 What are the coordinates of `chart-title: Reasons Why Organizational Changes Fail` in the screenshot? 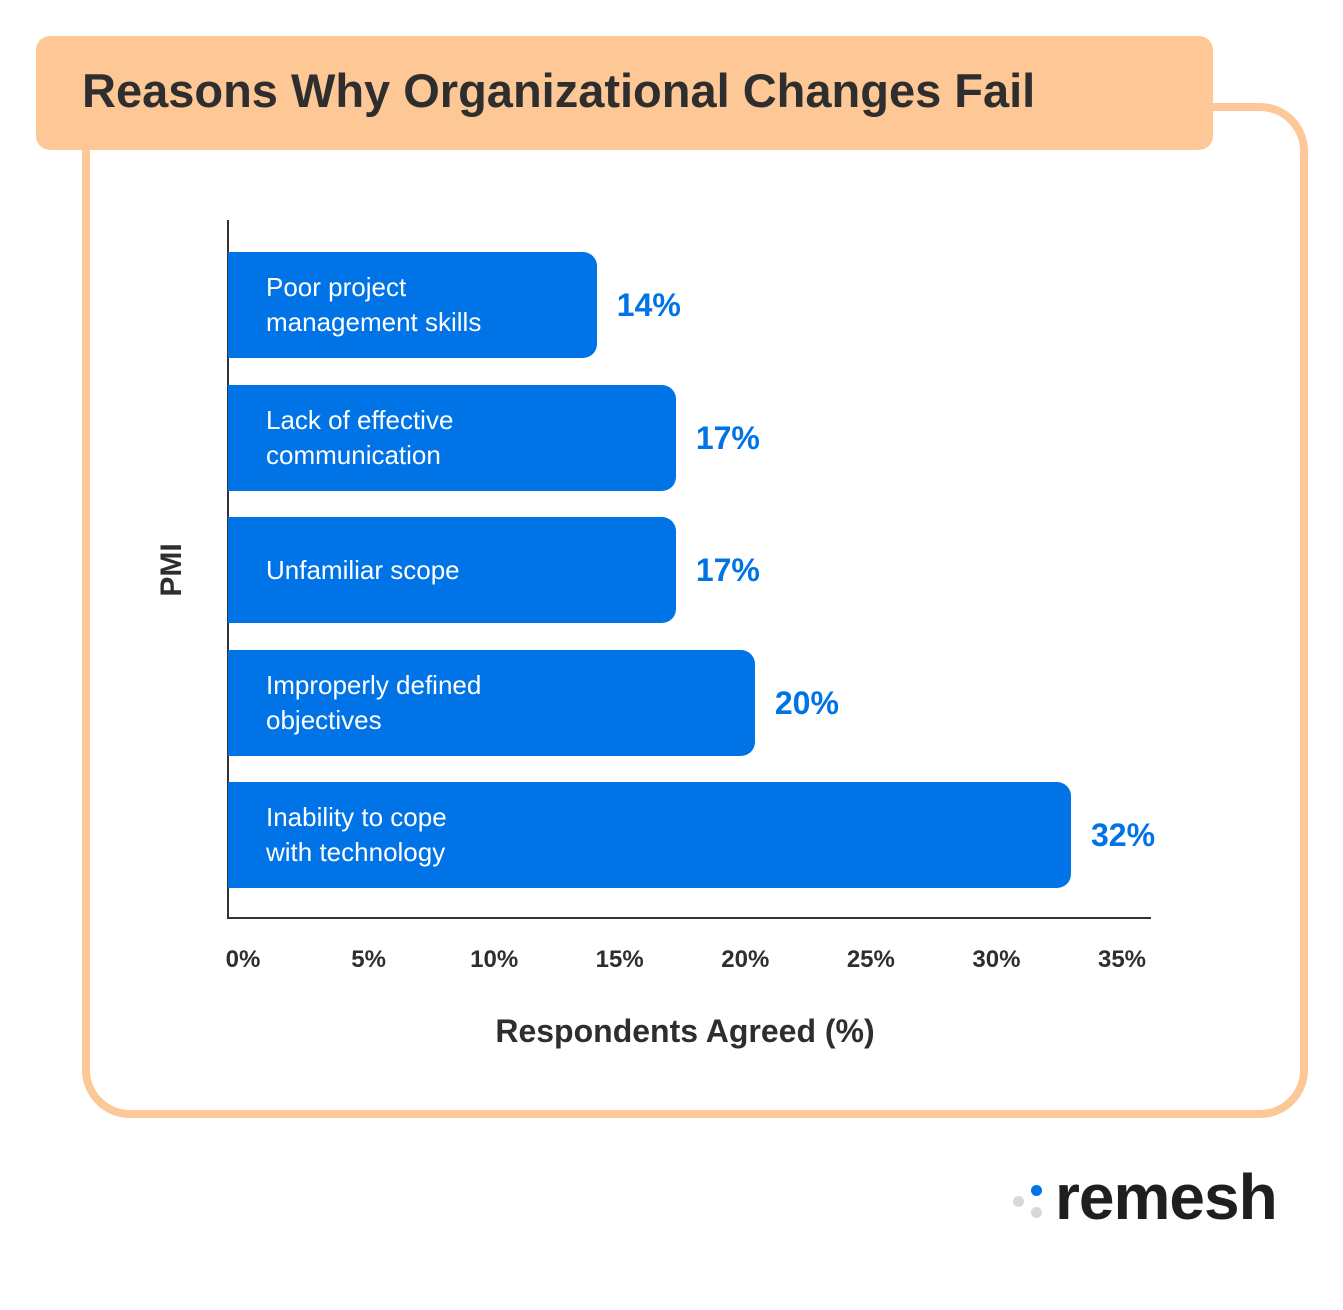 It's located at (559, 90).